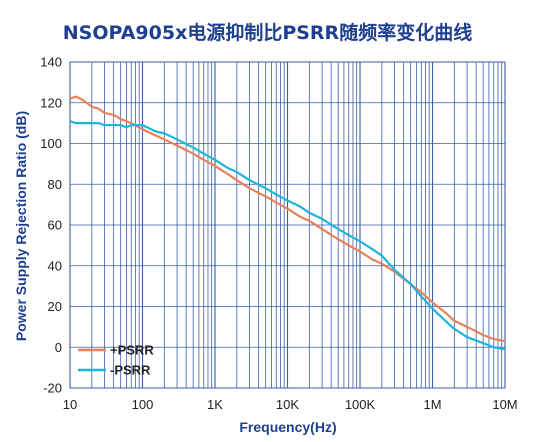  What do you see at coordinates (51, 102) in the screenshot?
I see `y-tick-label: 120` at bounding box center [51, 102].